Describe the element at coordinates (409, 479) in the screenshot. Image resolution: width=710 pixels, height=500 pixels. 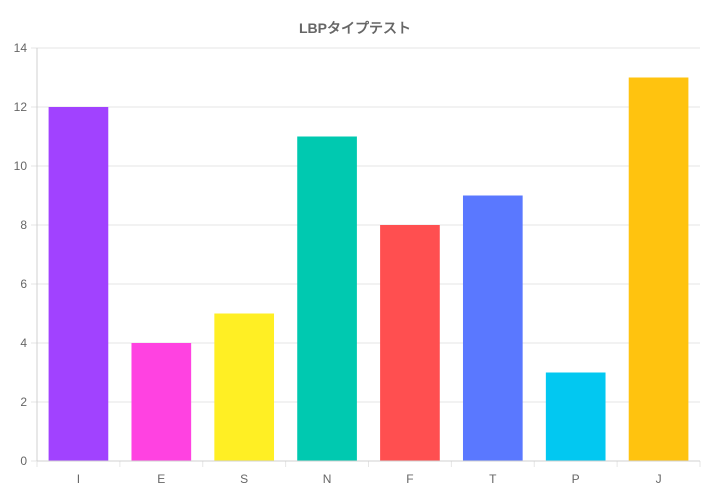
I see `x-tick-label: F` at that location.